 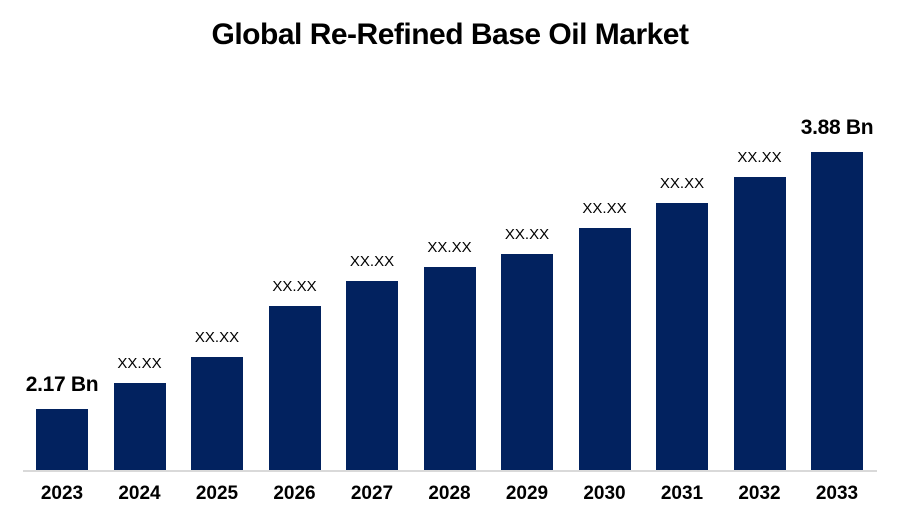 I want to click on chart-title: Global Re-Refined Base Oil Market, so click(x=450, y=34).